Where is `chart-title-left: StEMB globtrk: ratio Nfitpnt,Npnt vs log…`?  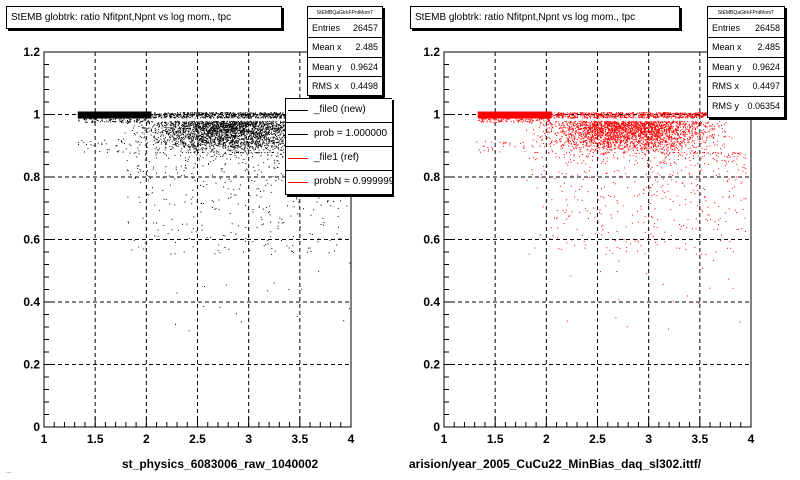 chart-title-left: StEMB globtrk: ratio Nfitpnt,Npnt vs log… is located at coordinates (144, 17).